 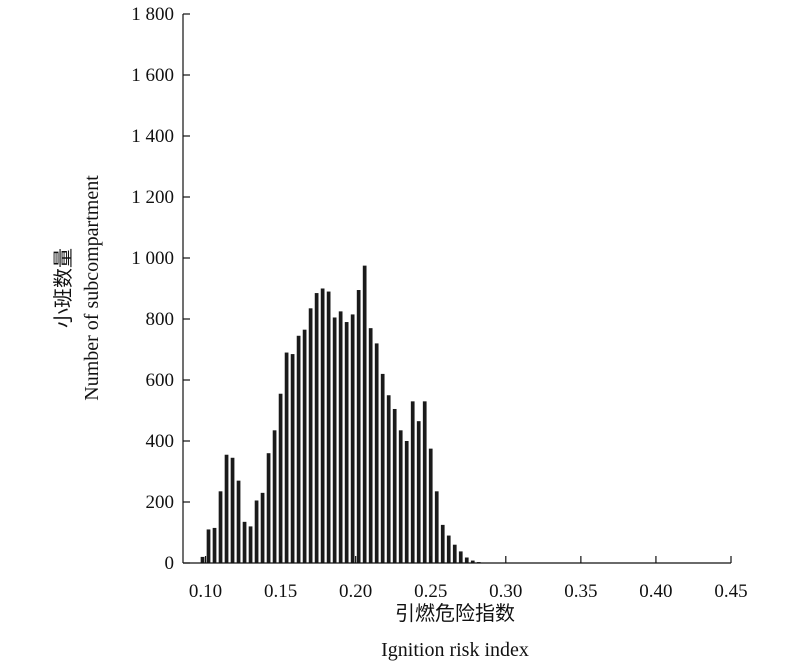 I want to click on y-tick-label: 1 800, so click(x=152, y=14).